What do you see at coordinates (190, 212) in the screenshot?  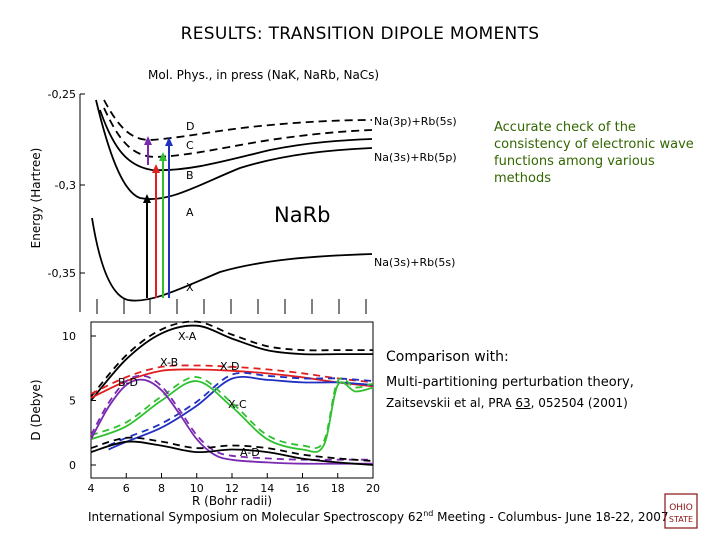 I see `state-label-A: A` at bounding box center [190, 212].